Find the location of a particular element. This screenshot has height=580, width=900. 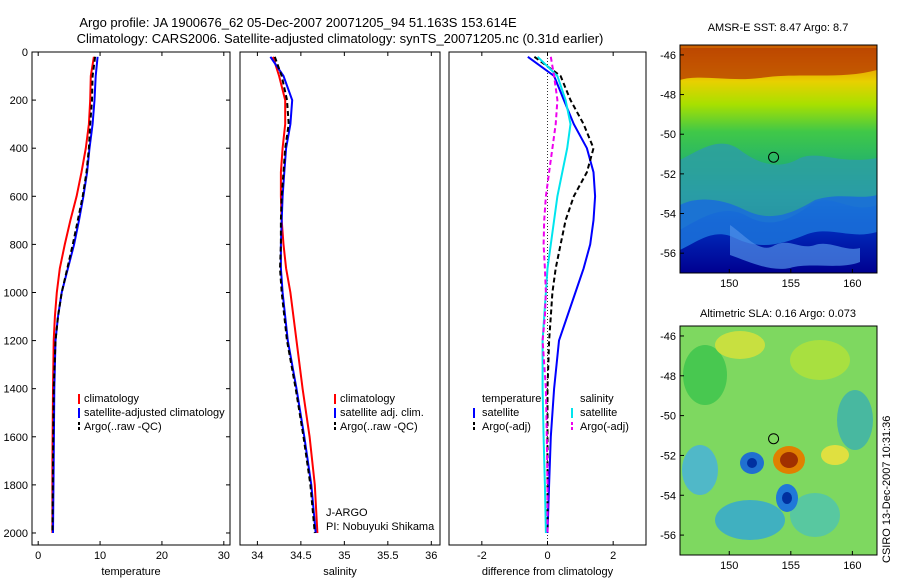

x-tick-label: 34.5 is located at coordinates (300, 556).